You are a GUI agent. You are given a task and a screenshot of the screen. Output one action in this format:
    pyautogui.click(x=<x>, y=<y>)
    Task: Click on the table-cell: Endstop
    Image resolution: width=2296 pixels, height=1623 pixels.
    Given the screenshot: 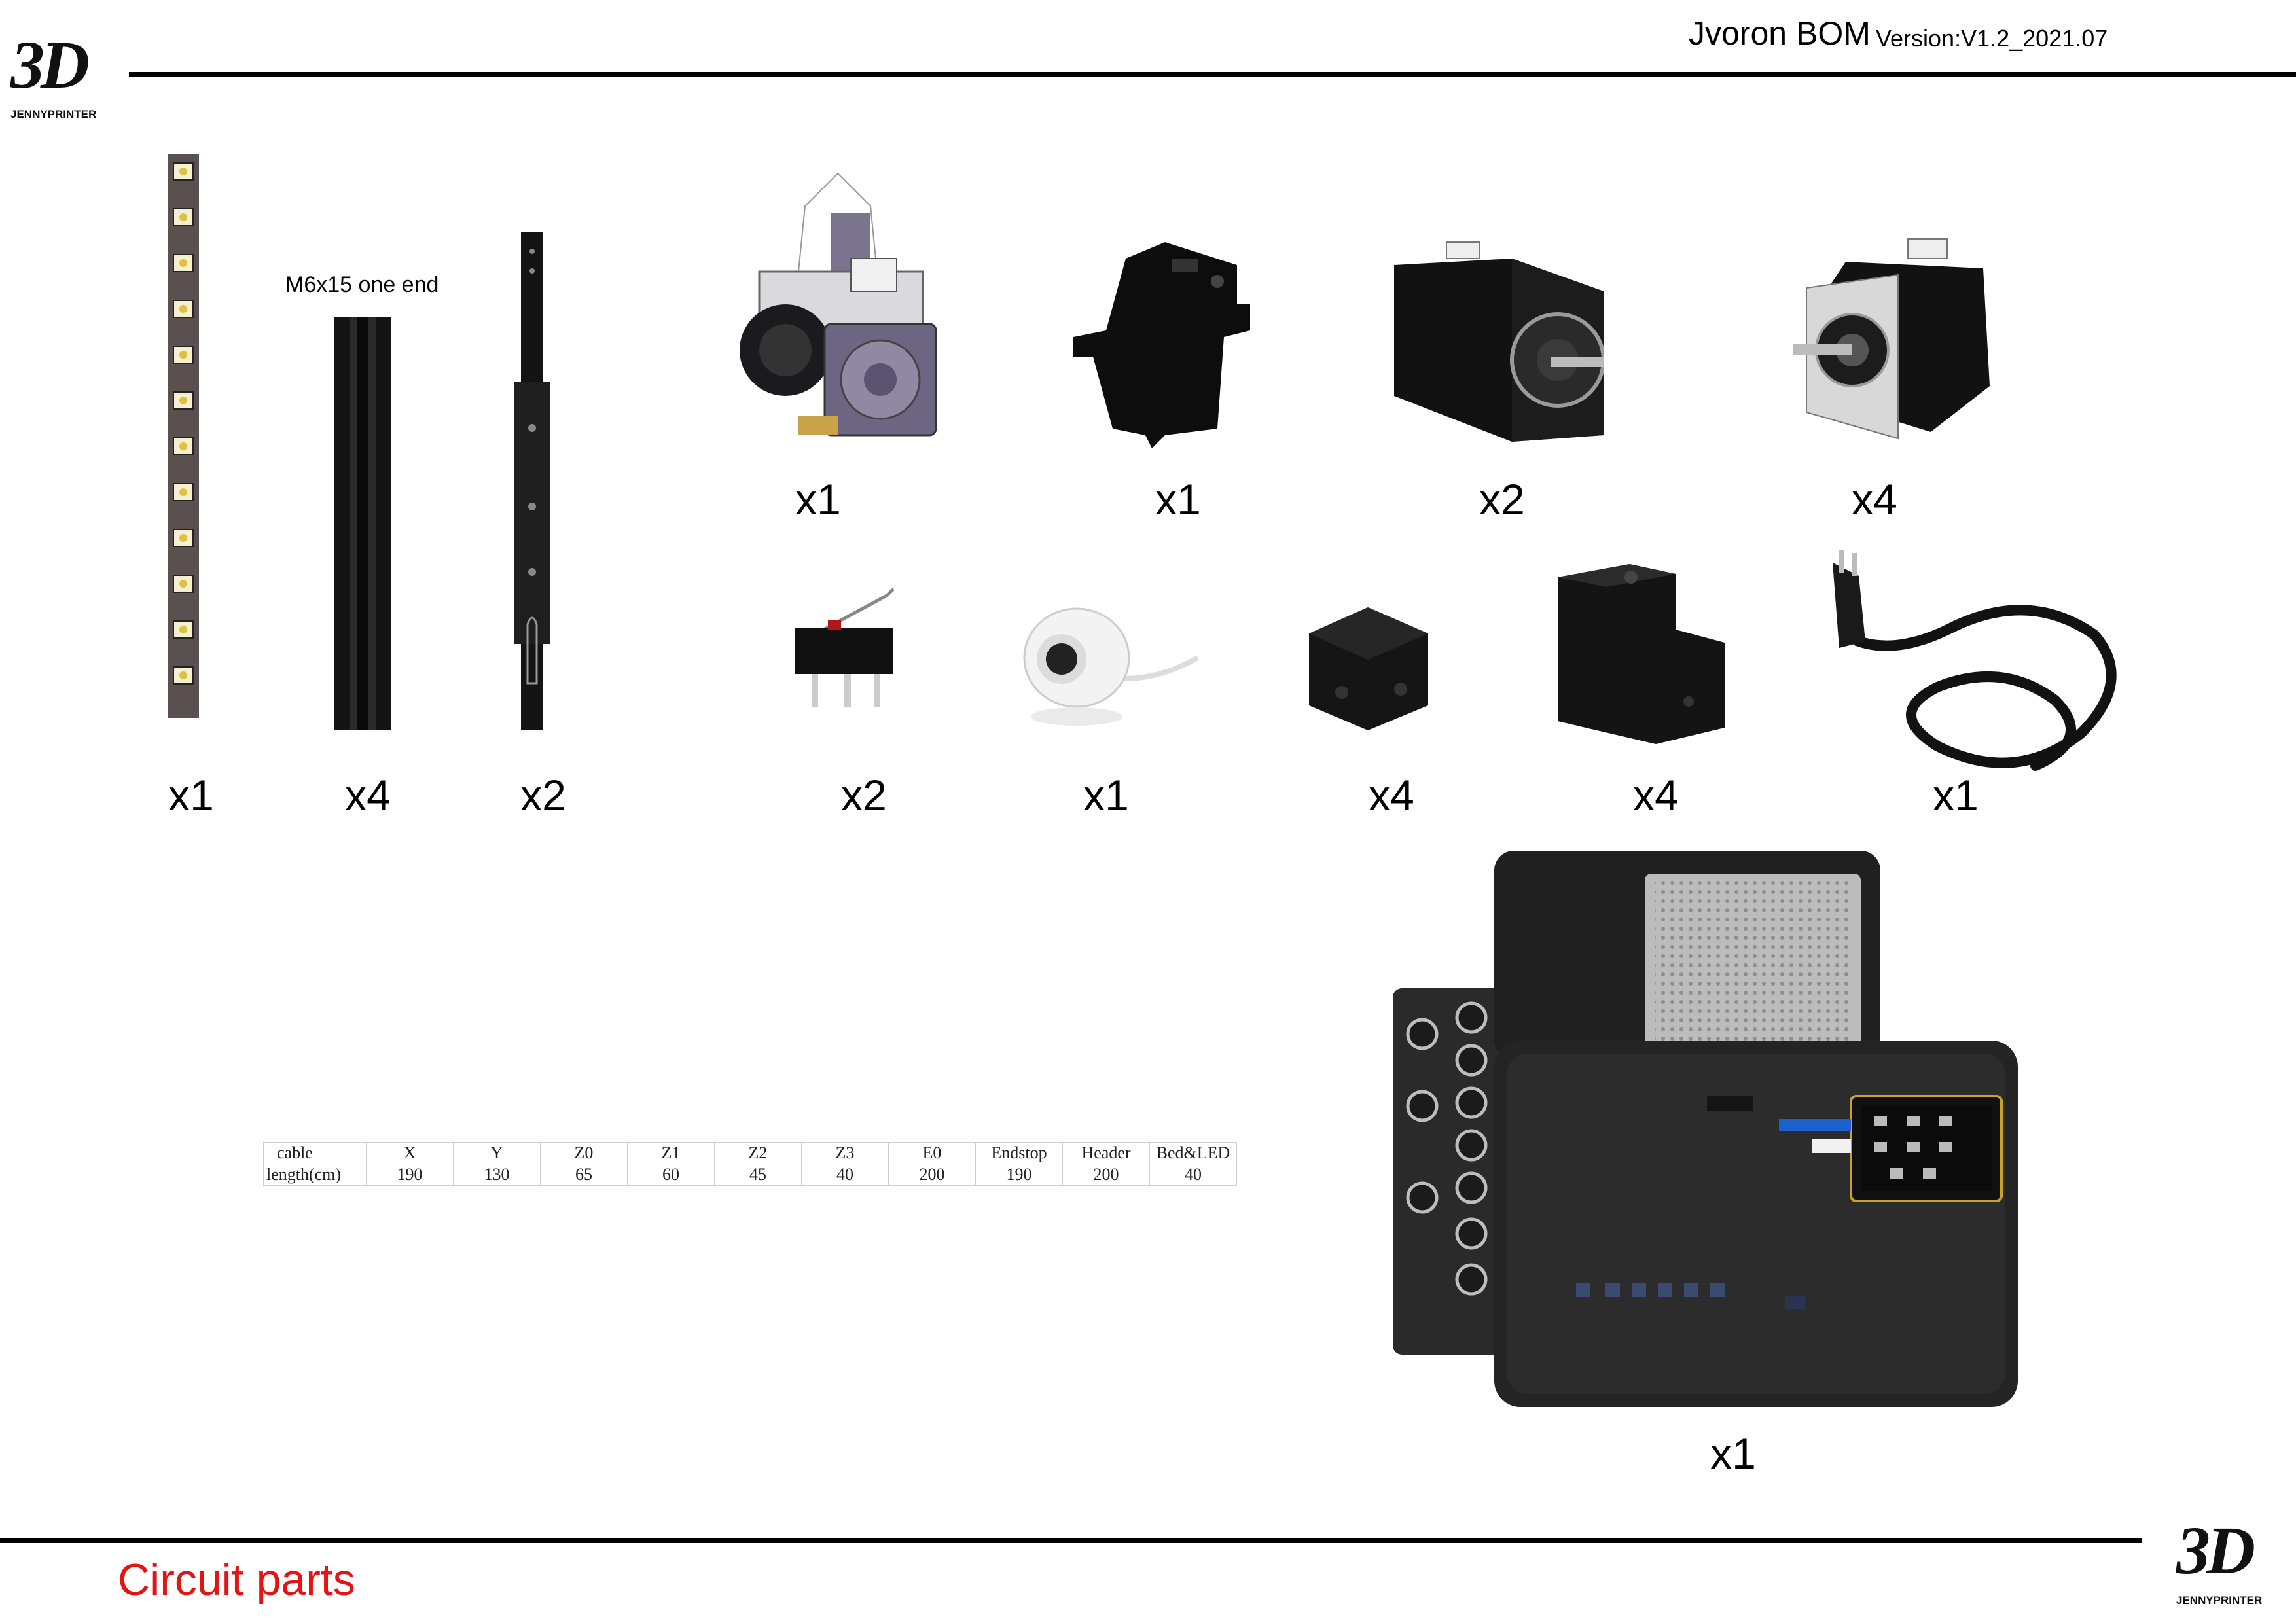 What is the action you would take?
    pyautogui.click(x=1019, y=1153)
    